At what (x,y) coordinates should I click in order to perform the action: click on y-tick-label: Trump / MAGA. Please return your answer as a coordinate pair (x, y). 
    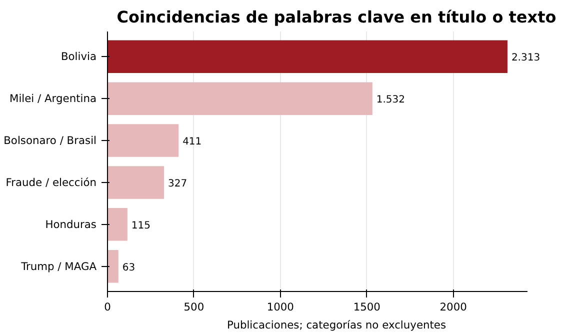
    Looking at the image, I should click on (59, 266).